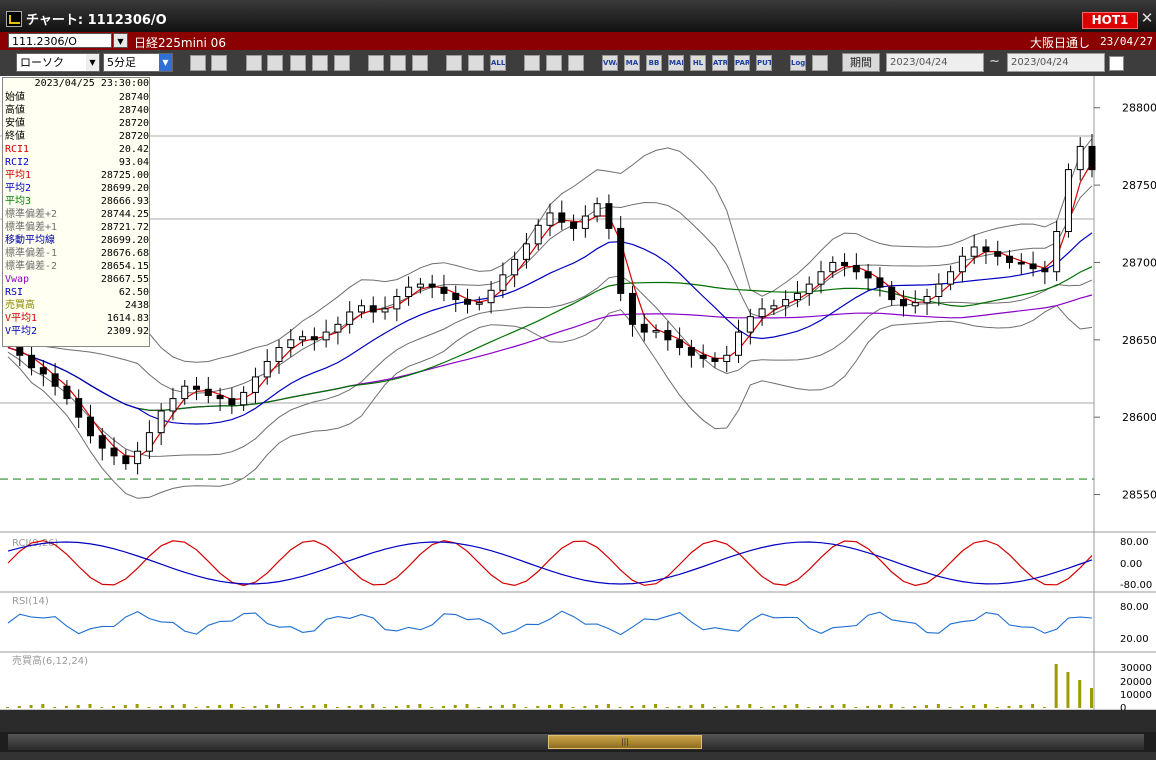  I want to click on compare-icon, so click(320, 63).